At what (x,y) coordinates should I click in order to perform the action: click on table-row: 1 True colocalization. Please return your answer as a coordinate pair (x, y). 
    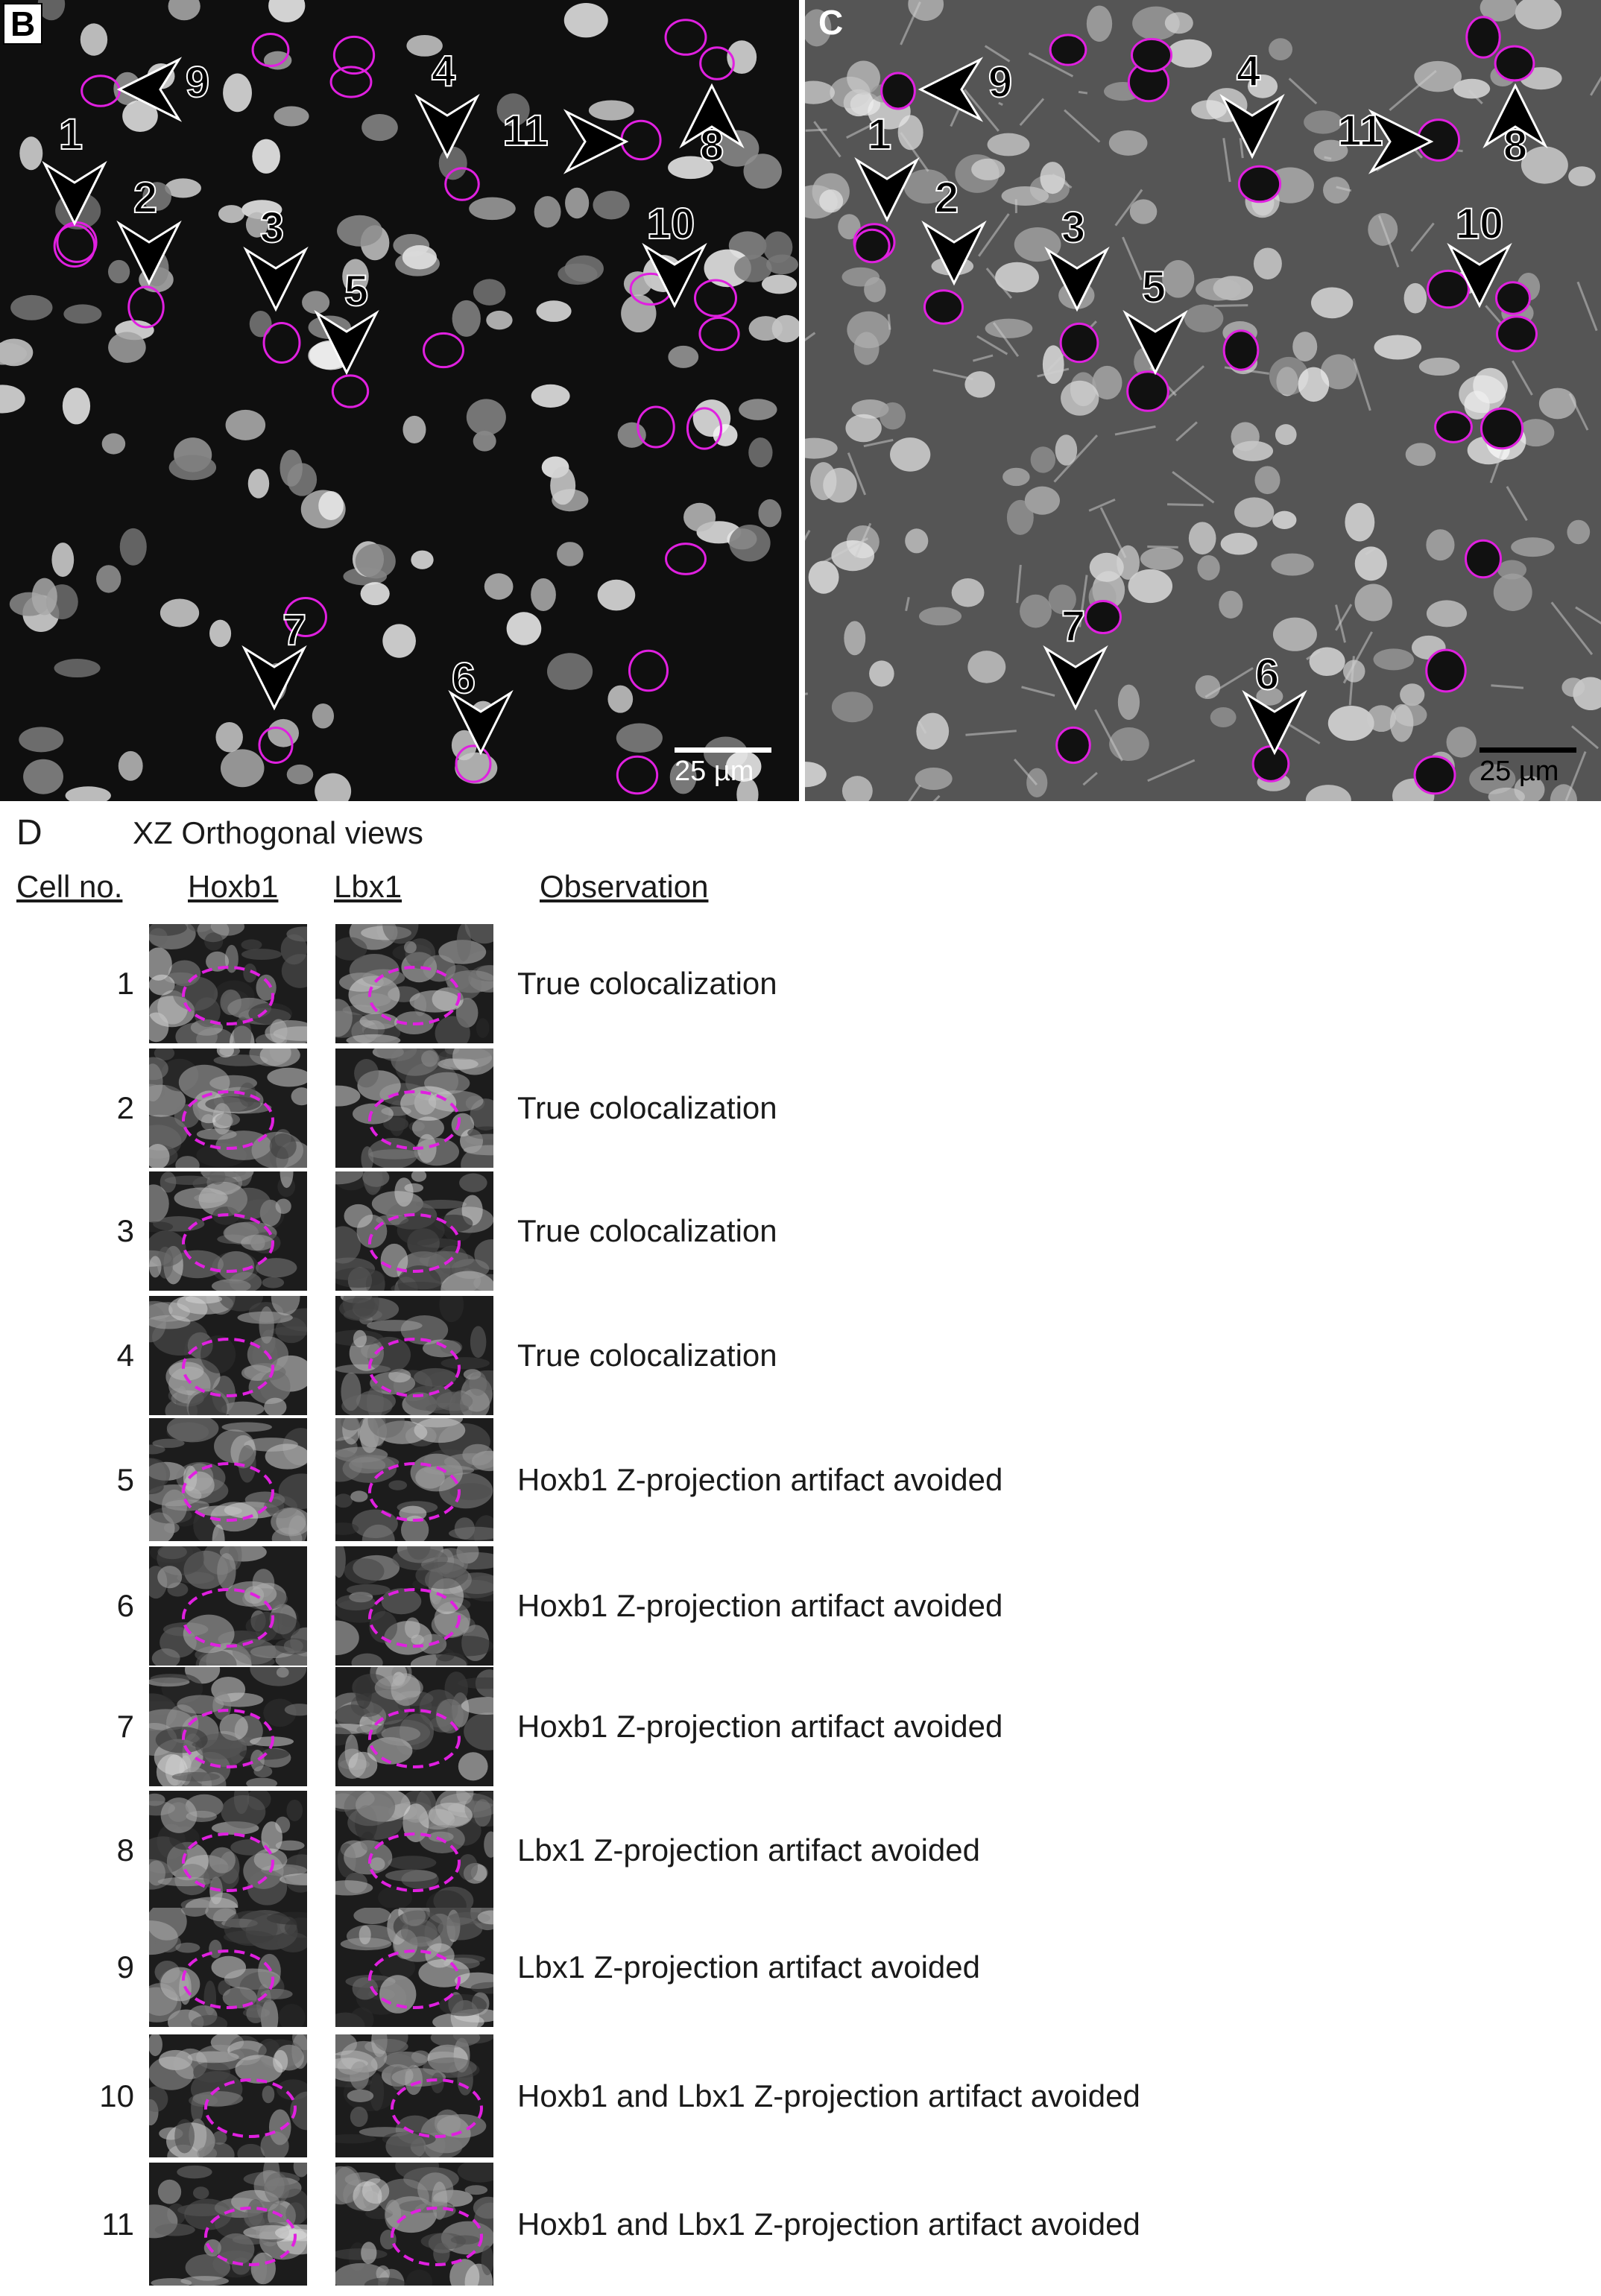
    Looking at the image, I should click on (800, 983).